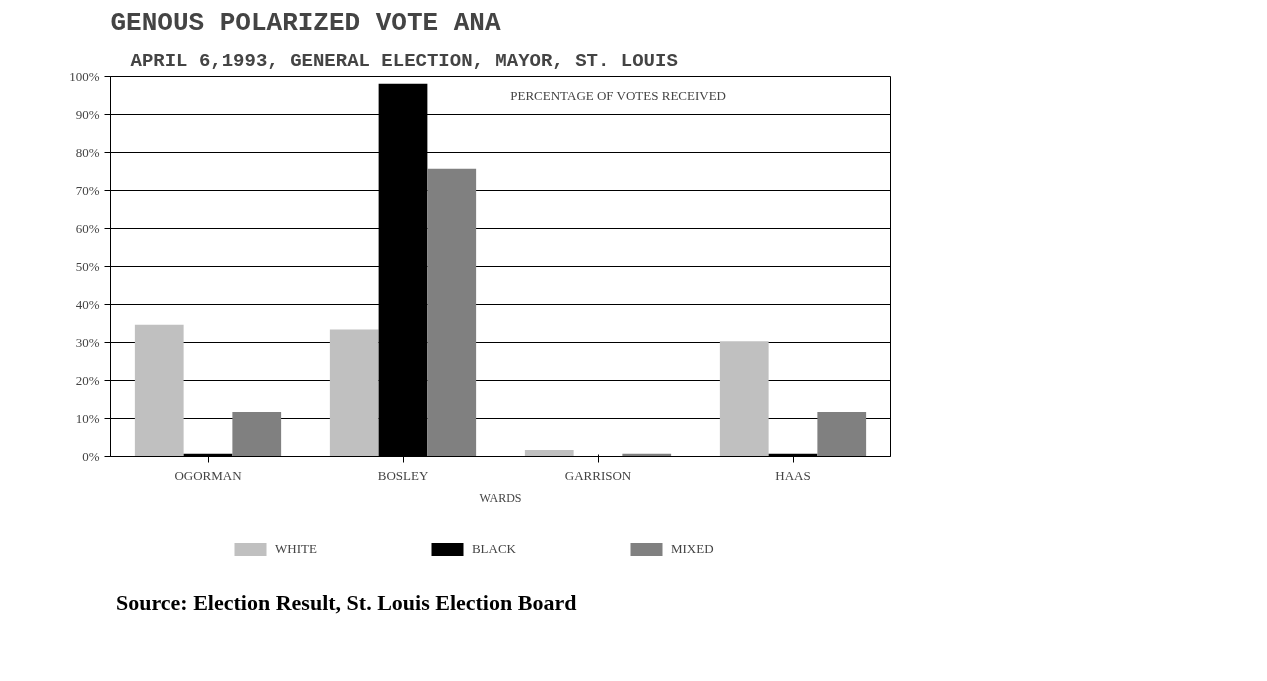 The height and width of the screenshot is (681, 1267). Describe the element at coordinates (87, 304) in the screenshot. I see `y-tick-label: 40%` at that location.